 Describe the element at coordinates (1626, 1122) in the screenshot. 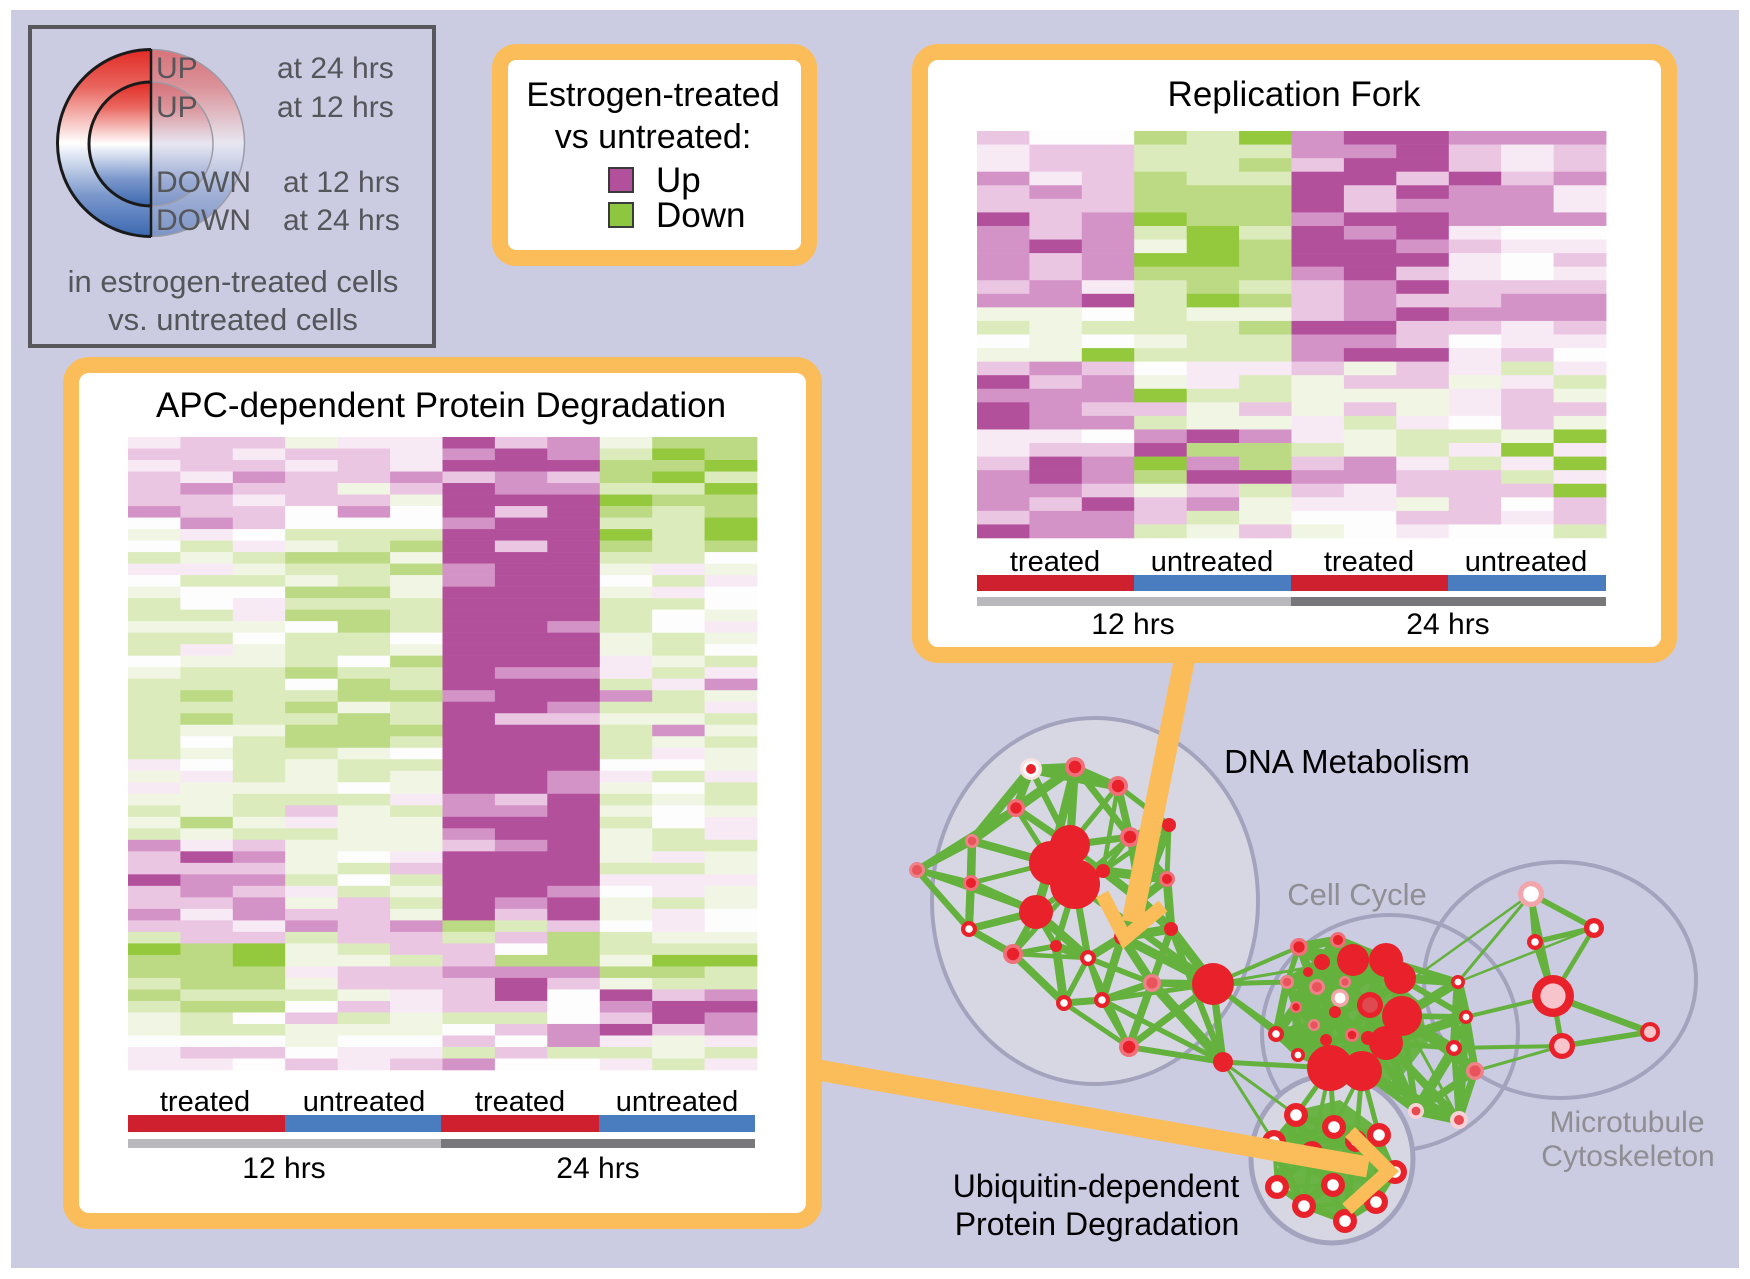

I see `svg-text: Microtubule` at that location.